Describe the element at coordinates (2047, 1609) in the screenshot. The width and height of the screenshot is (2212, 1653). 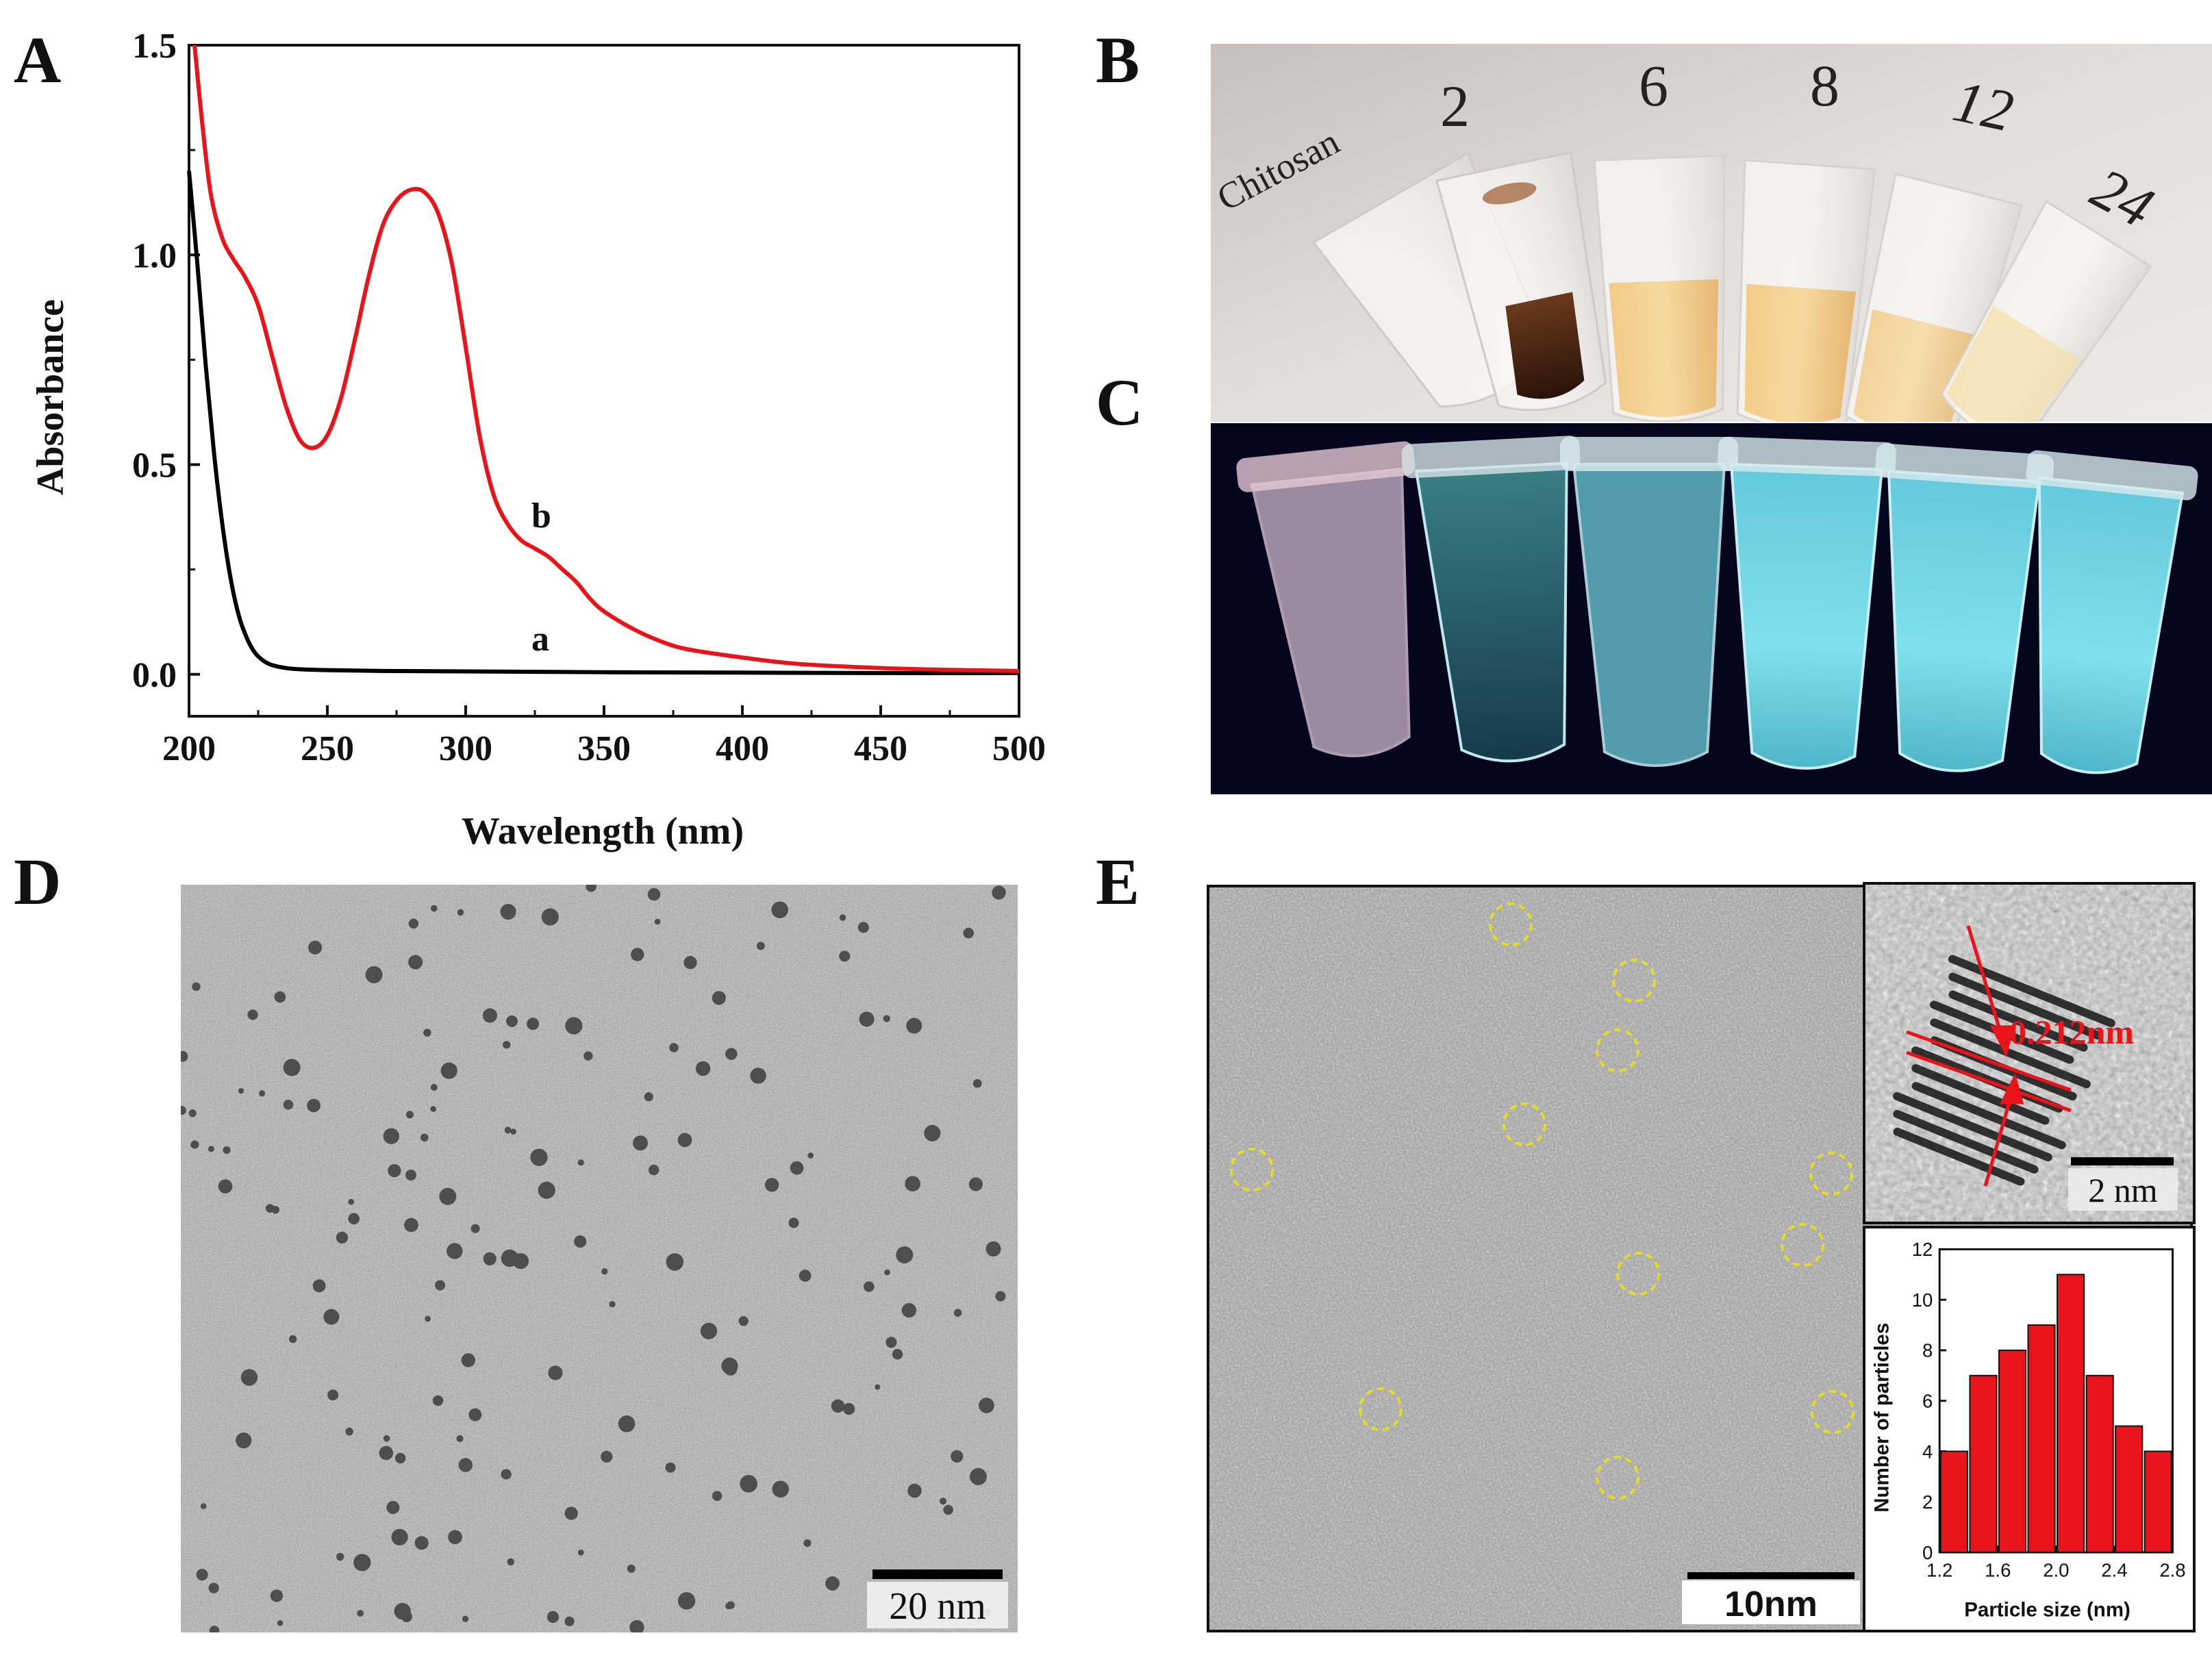
I see `histogram-x-title: Particle size (nm)` at that location.